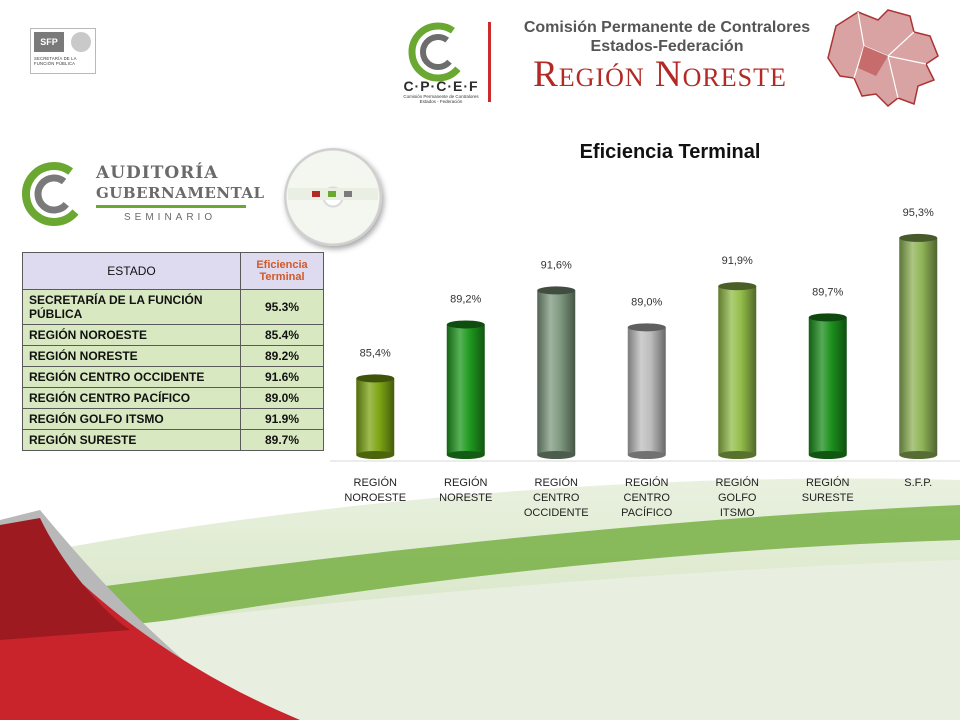  Describe the element at coordinates (375, 353) in the screenshot. I see `data-label: 85,4%` at that location.